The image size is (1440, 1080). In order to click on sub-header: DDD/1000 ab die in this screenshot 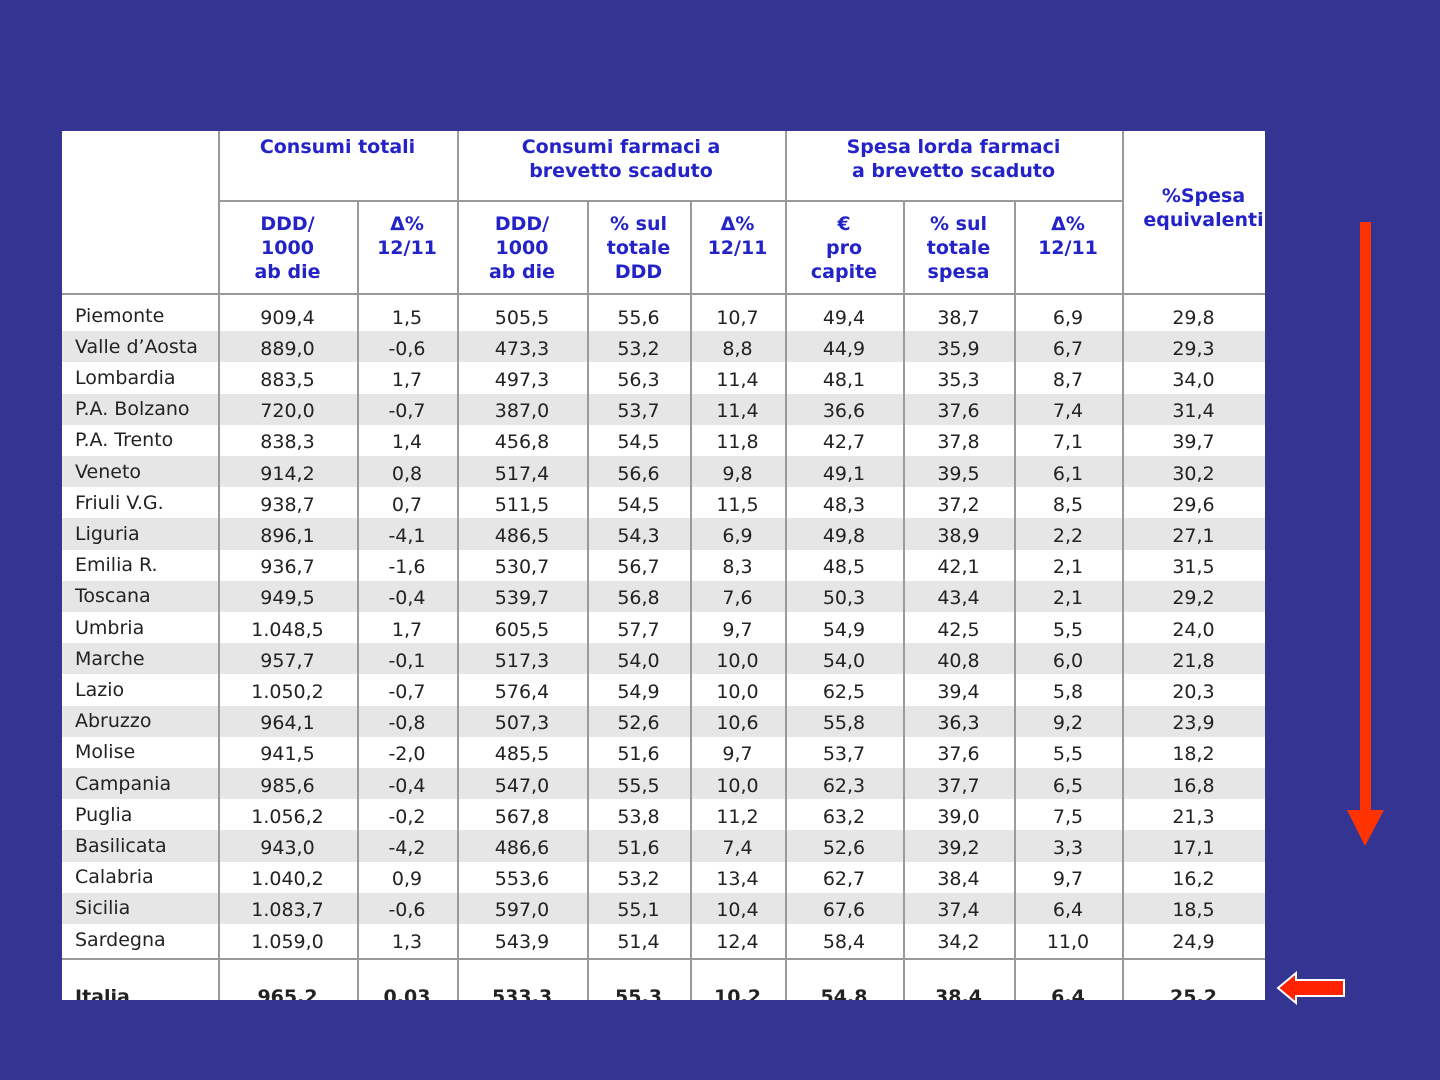, I will do `click(522, 247)`.